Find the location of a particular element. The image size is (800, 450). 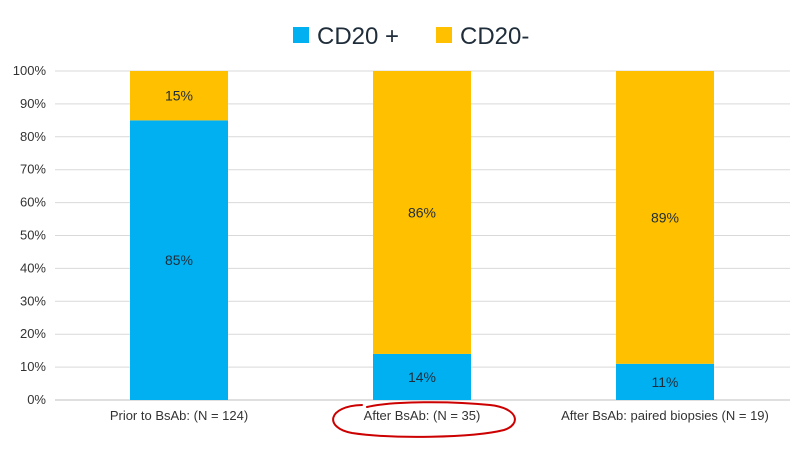

data-label: 11% is located at coordinates (665, 382).